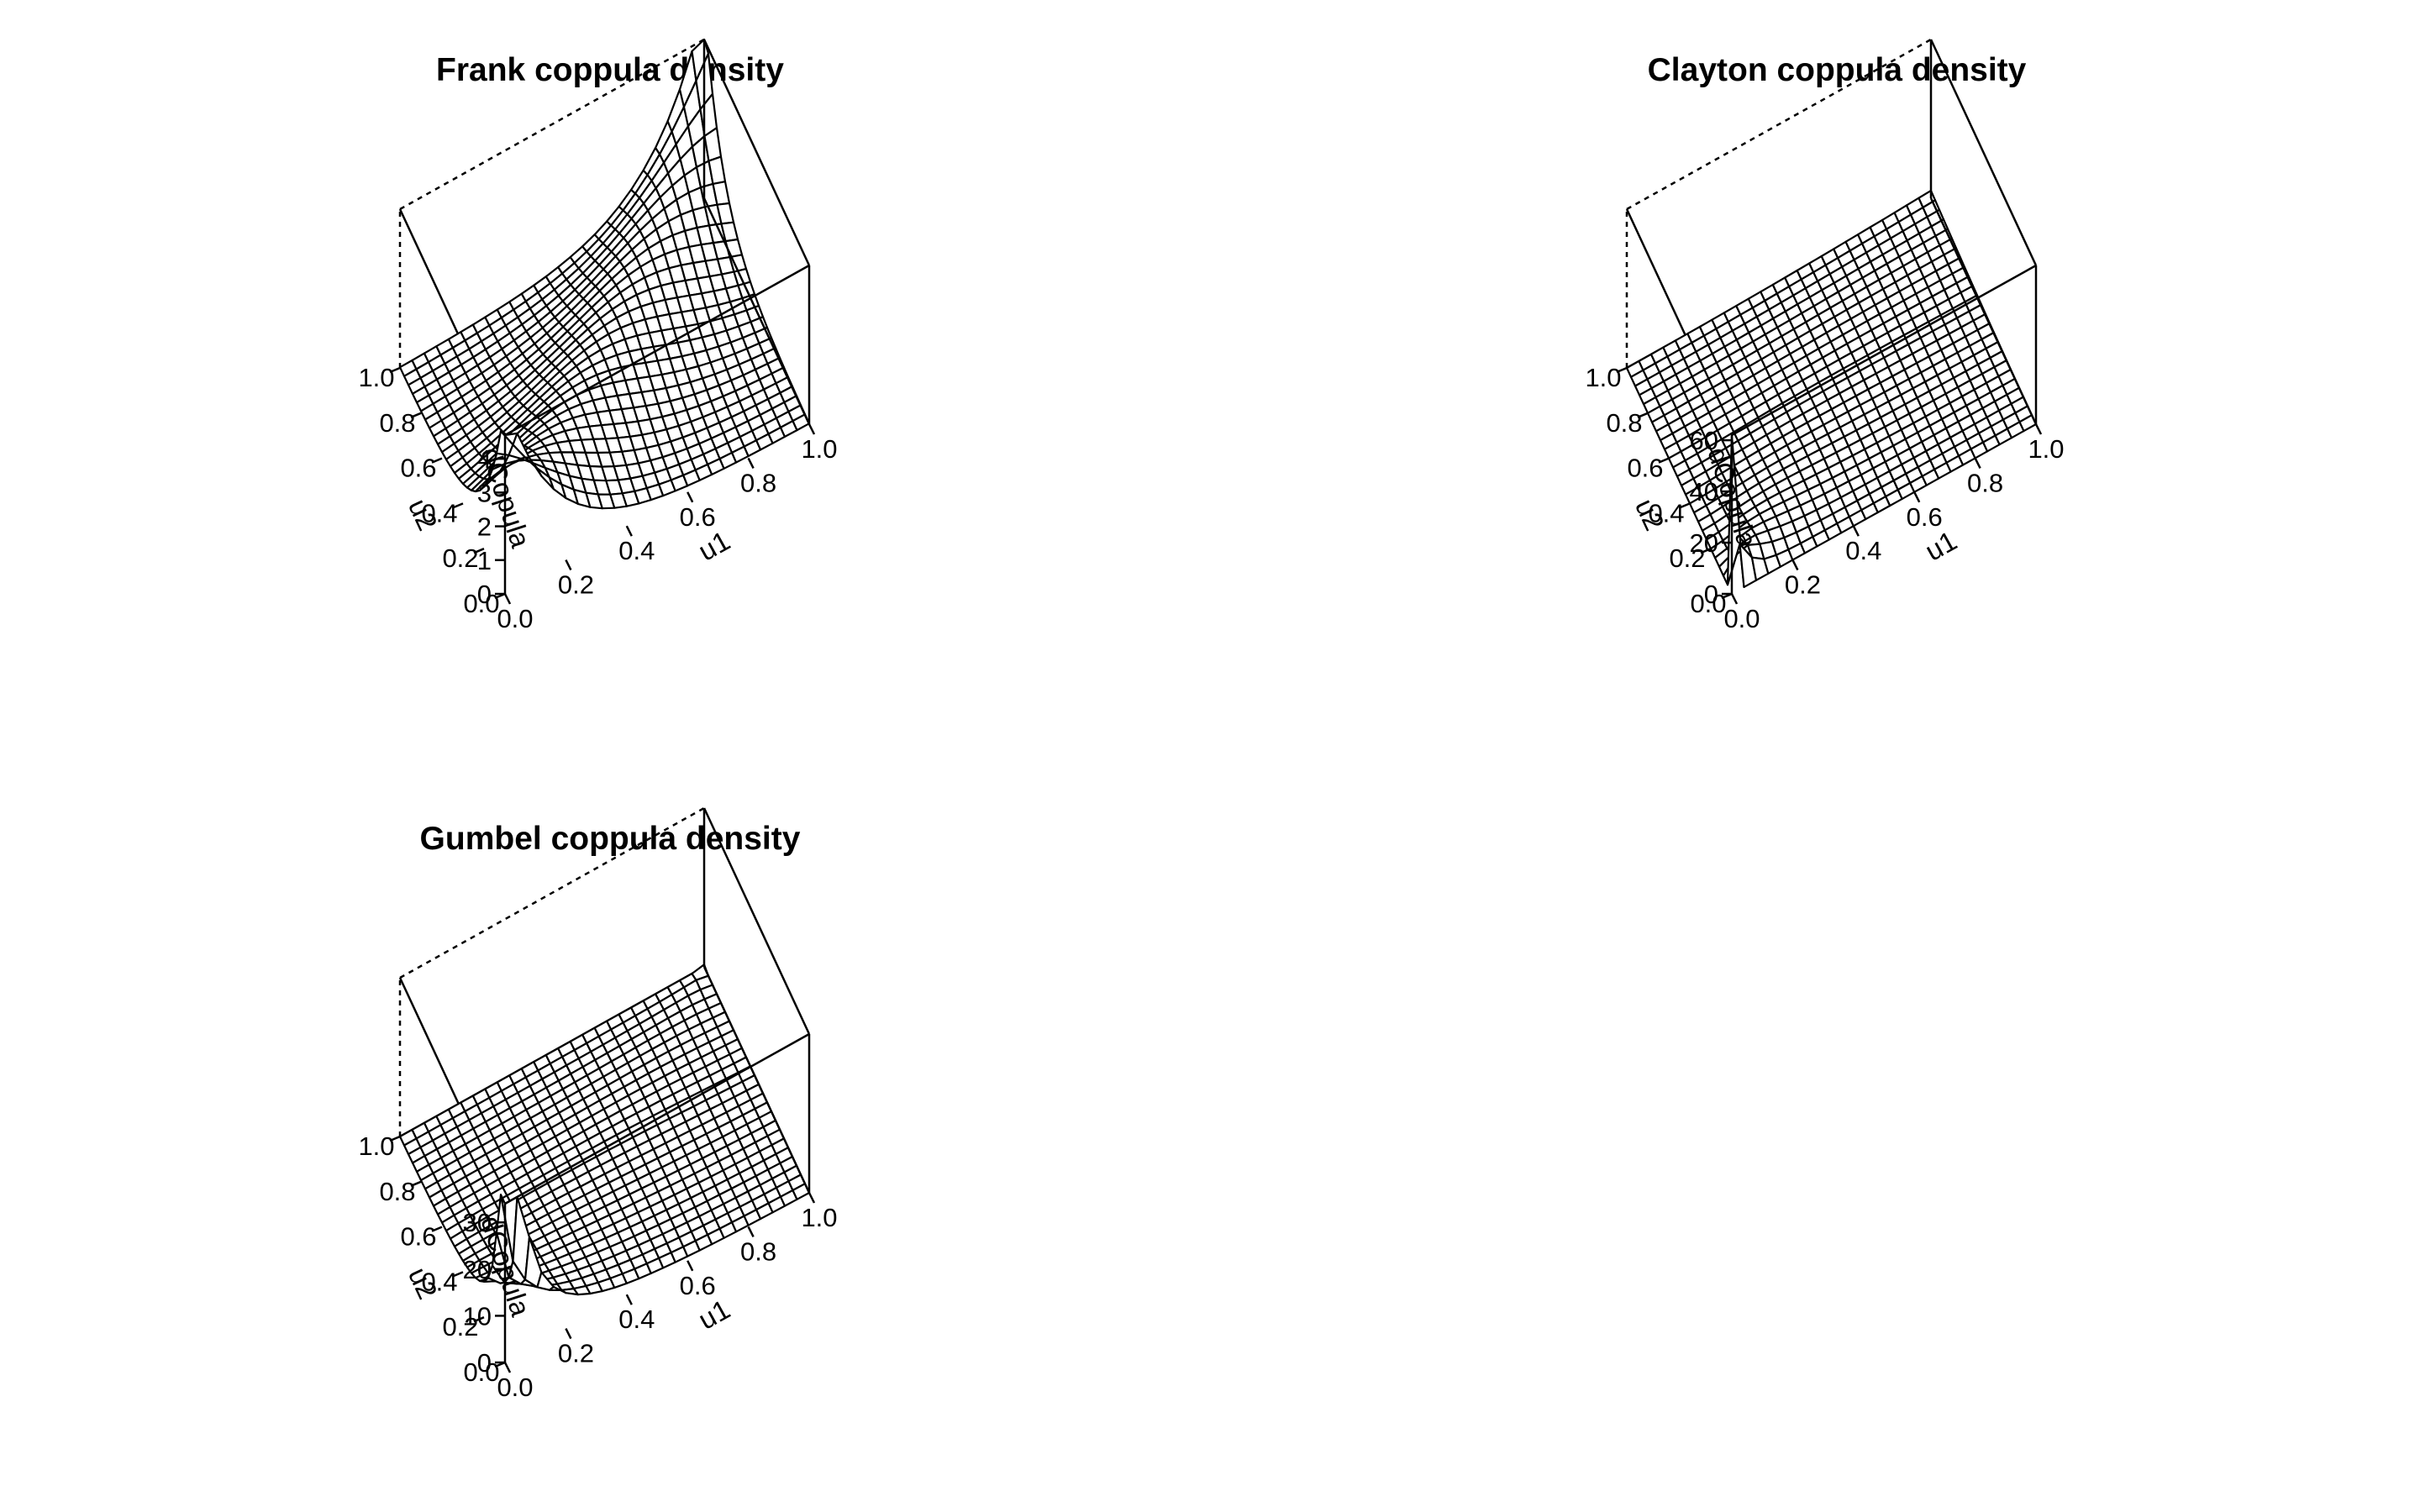 The width and height of the screenshot is (2420, 1512). What do you see at coordinates (819, 449) in the screenshot?
I see `frank-x-tick-label: 1.0` at bounding box center [819, 449].